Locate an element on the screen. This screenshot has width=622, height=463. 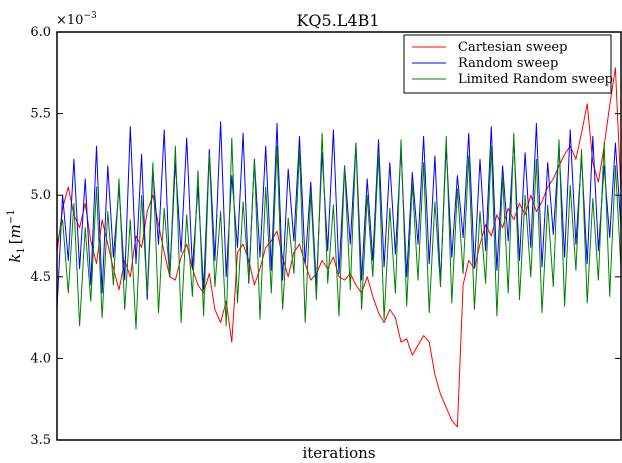
y-label-open: [ is located at coordinates (15, 241).